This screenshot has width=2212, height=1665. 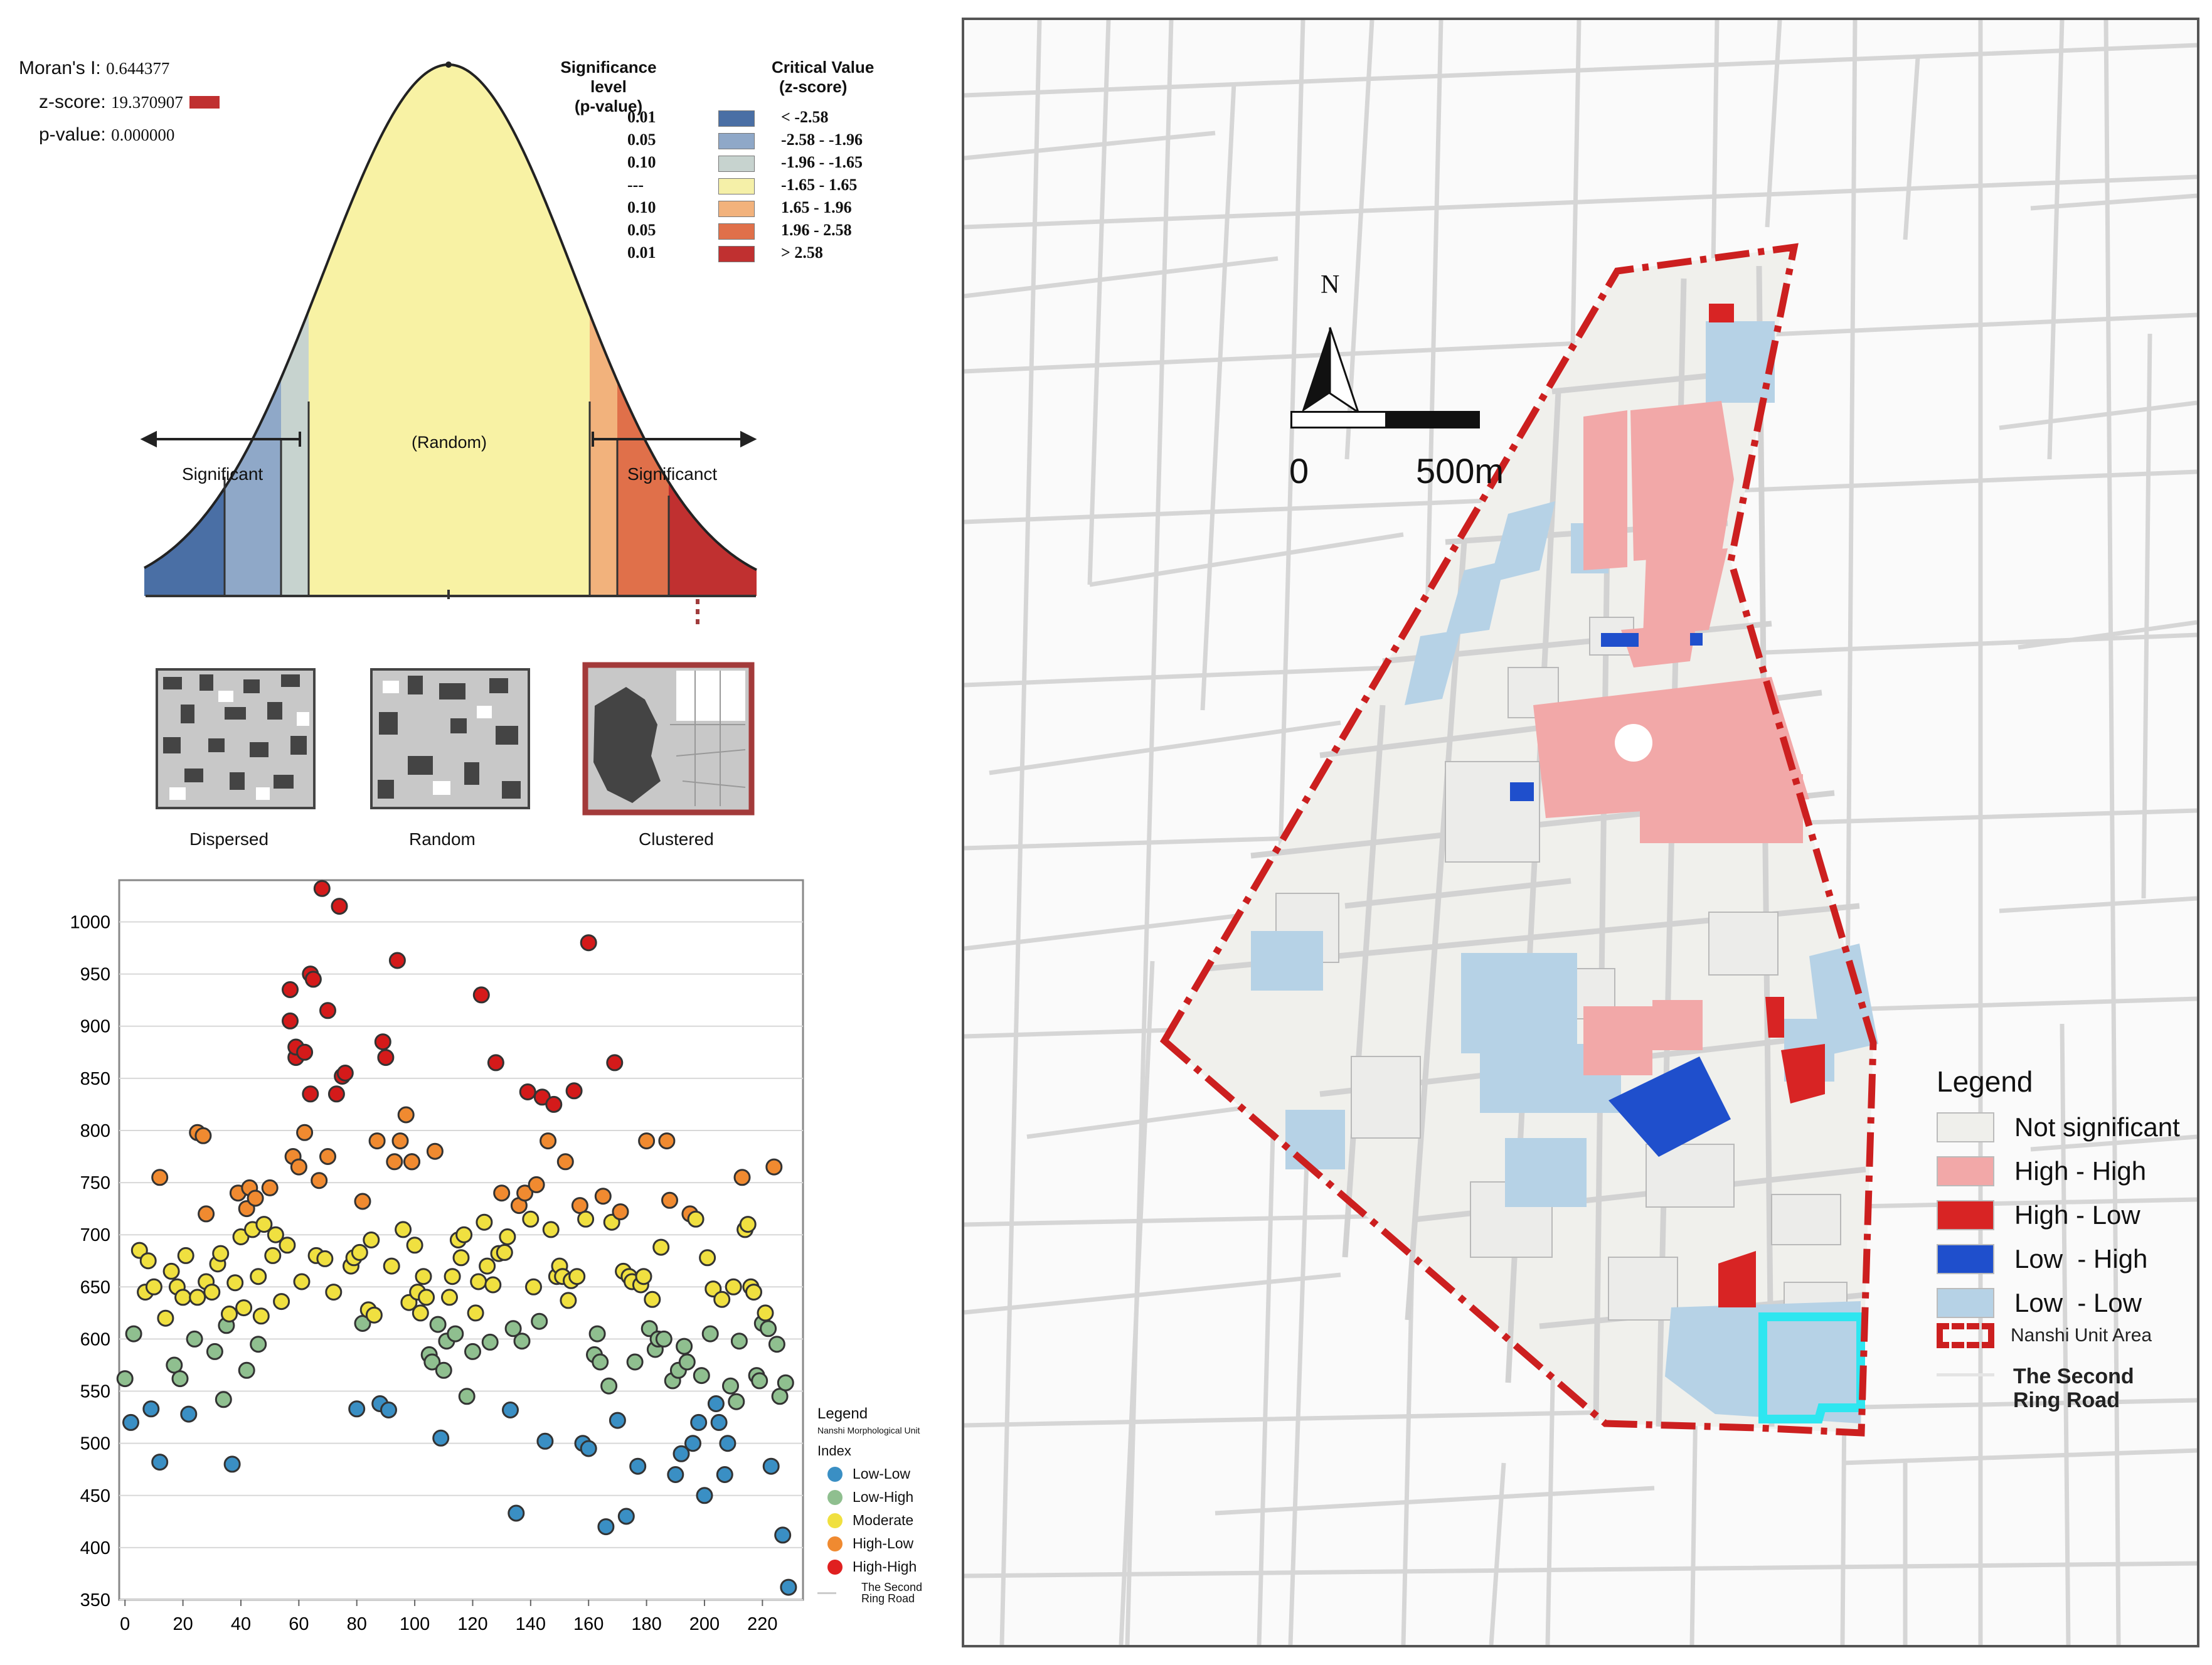 I want to click on pattern-label-dispersed: Dispersed, so click(x=229, y=839).